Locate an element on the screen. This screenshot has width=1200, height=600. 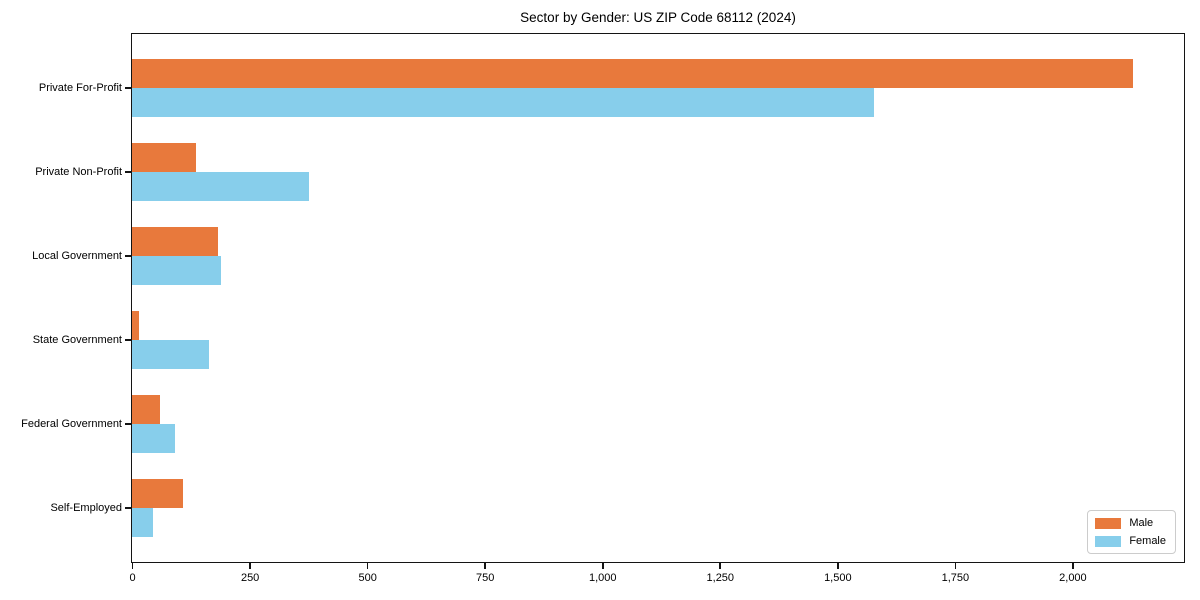
xtick-label-0: 0 is located at coordinates (132, 578).